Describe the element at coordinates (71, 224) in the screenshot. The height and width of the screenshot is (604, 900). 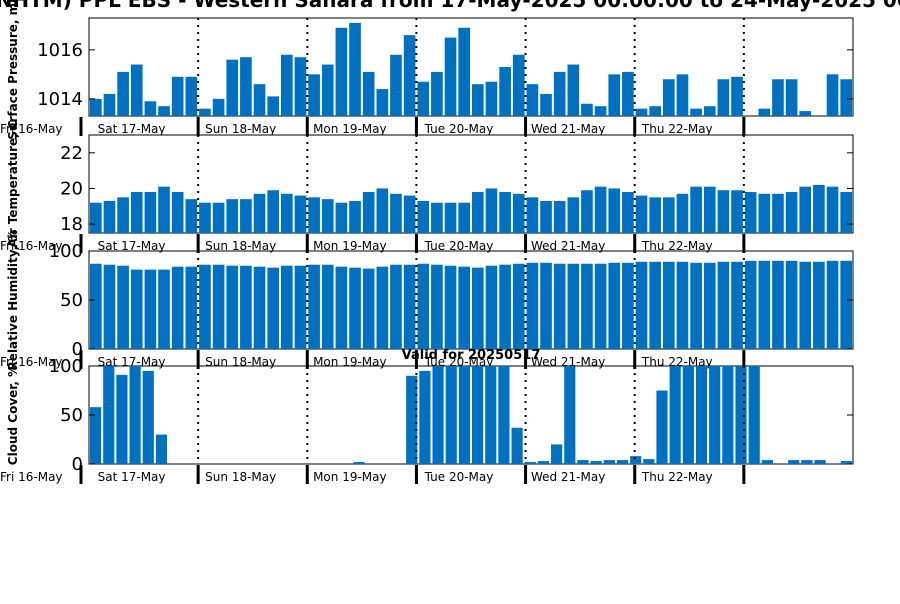
I see `ytick-label: 18` at that location.